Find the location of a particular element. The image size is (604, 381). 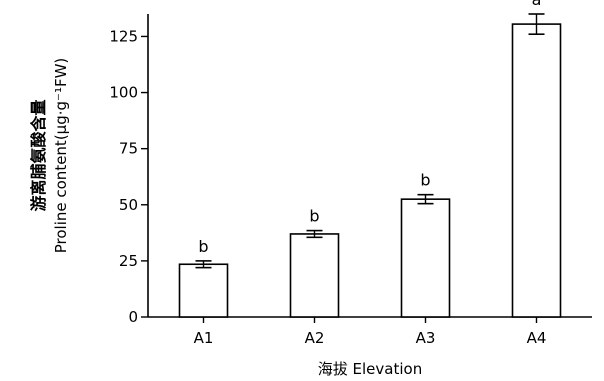

y-tick-label: 125 is located at coordinates (123, 36).